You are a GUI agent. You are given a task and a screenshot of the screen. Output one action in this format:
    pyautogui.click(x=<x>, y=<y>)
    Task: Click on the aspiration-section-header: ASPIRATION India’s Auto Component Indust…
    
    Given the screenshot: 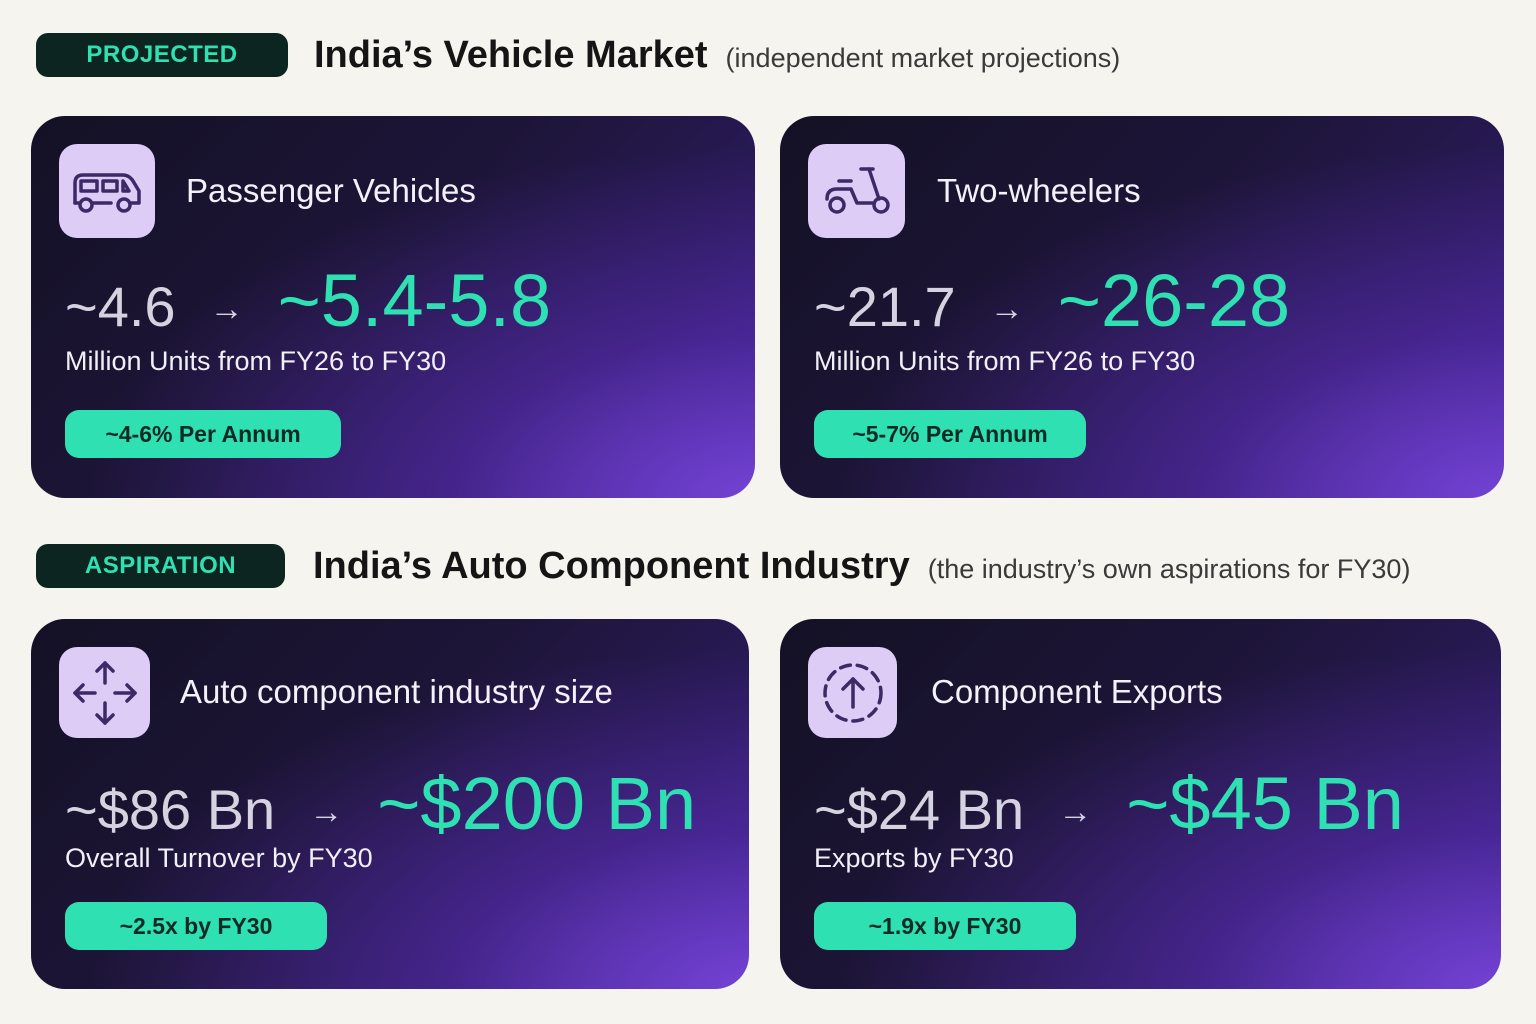 What is the action you would take?
    pyautogui.click(x=723, y=566)
    